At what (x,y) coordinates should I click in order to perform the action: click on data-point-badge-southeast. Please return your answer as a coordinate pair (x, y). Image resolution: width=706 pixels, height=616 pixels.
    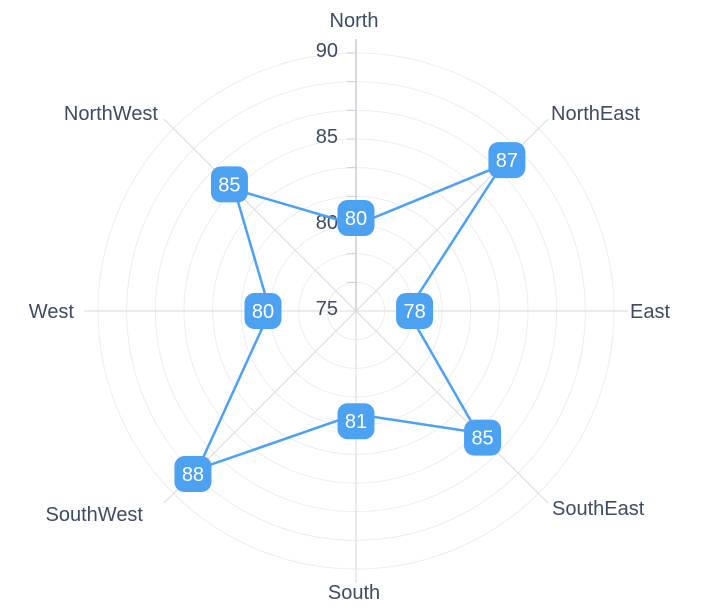
    Looking at the image, I should click on (483, 437).